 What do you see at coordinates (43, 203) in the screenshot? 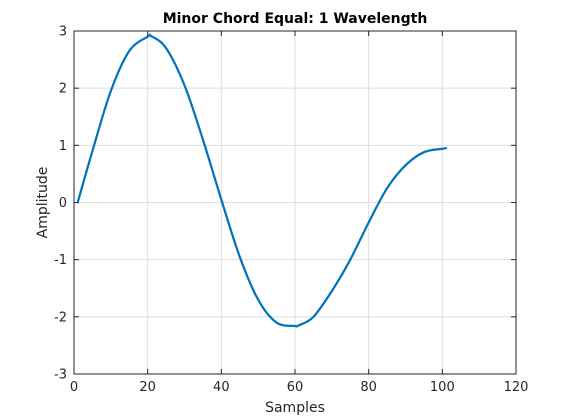
I see `y-axis-label: Amplitude` at bounding box center [43, 203].